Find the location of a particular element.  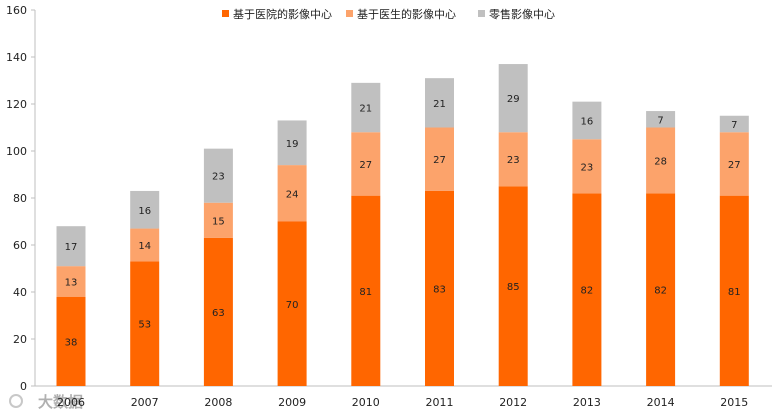

x-tick-label: 2014 is located at coordinates (661, 402).